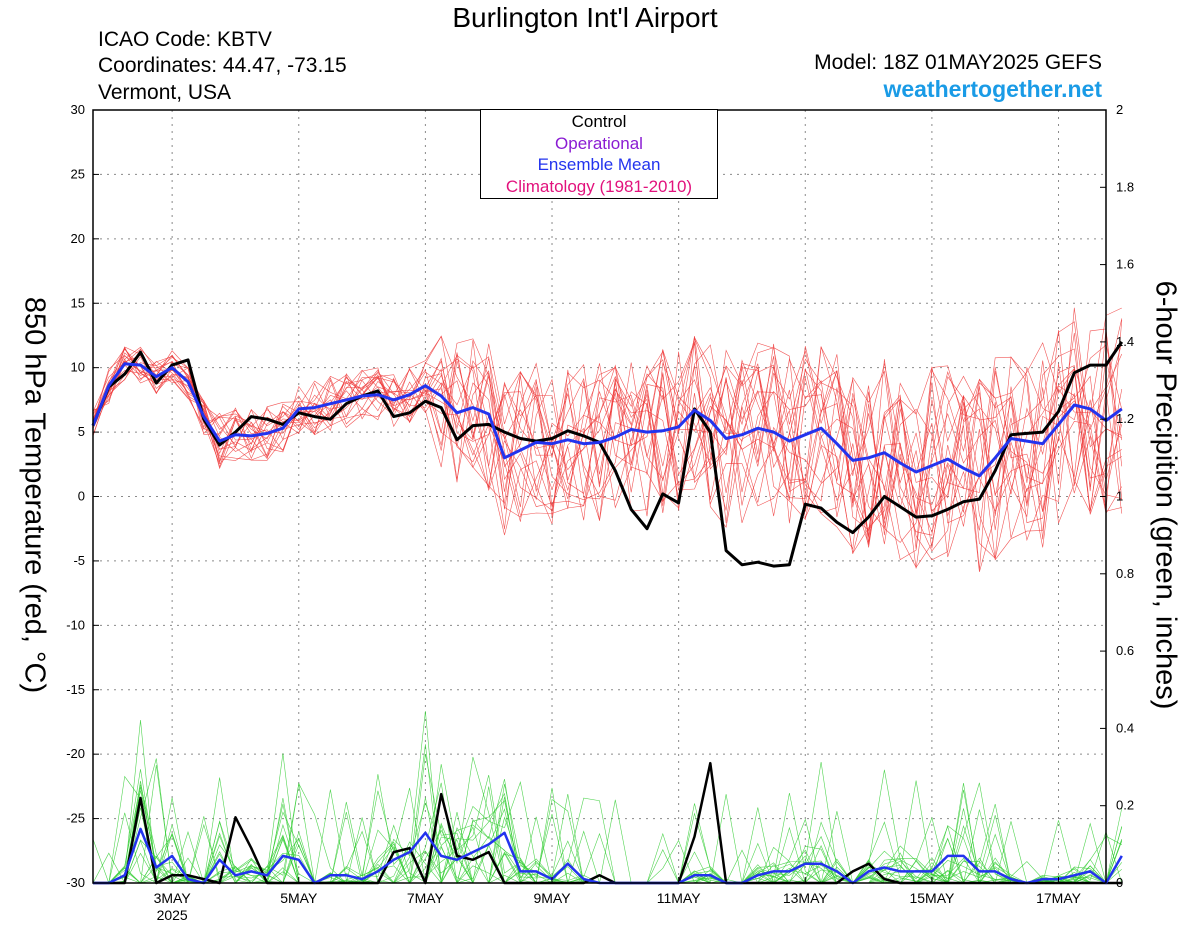 This screenshot has width=1200, height=927. I want to click on location: Vermont, USA, so click(165, 92).